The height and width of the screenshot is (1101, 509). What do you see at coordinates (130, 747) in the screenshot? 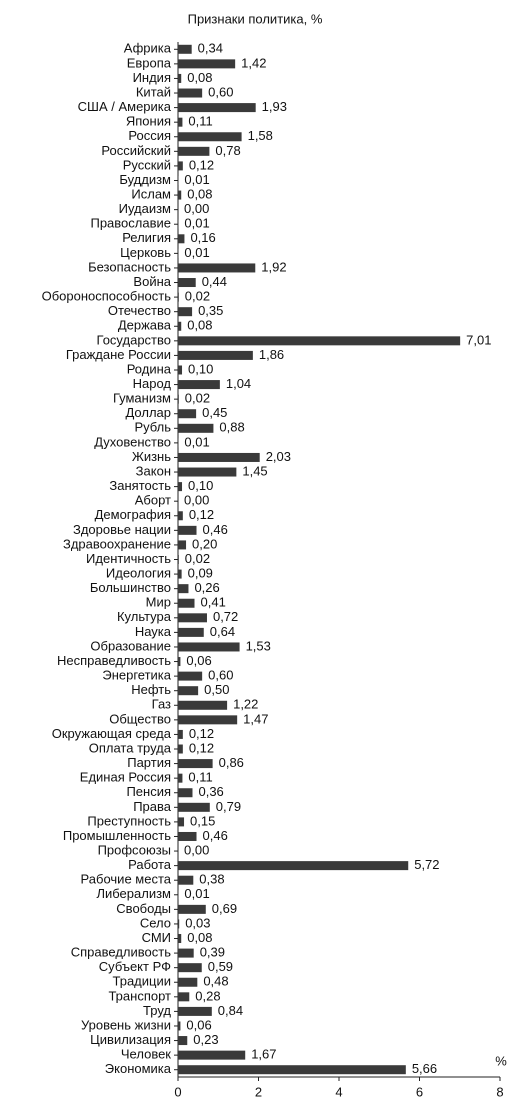
I see `y-tick-label: Оплата труда` at bounding box center [130, 747].